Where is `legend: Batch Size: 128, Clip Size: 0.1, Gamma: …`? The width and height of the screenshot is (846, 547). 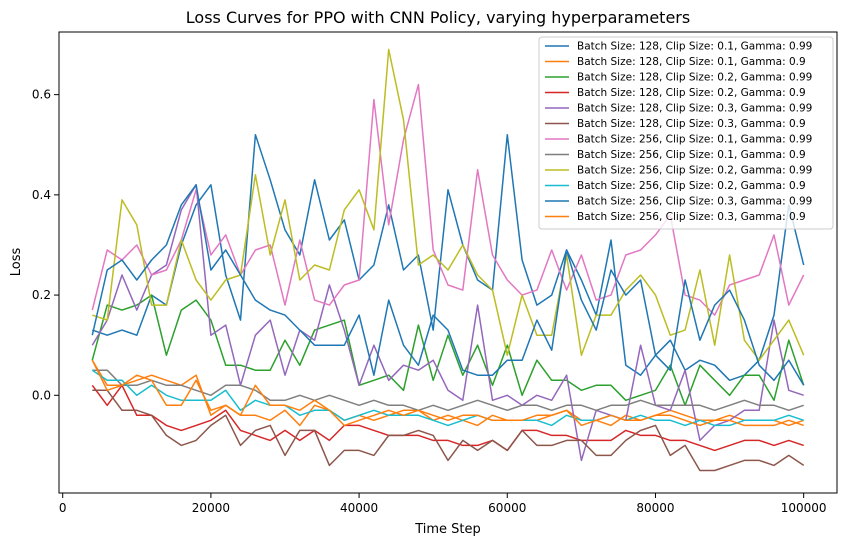
legend: Batch Size: 128, Clip Size: 0.1, Gamma: … is located at coordinates (686, 133).